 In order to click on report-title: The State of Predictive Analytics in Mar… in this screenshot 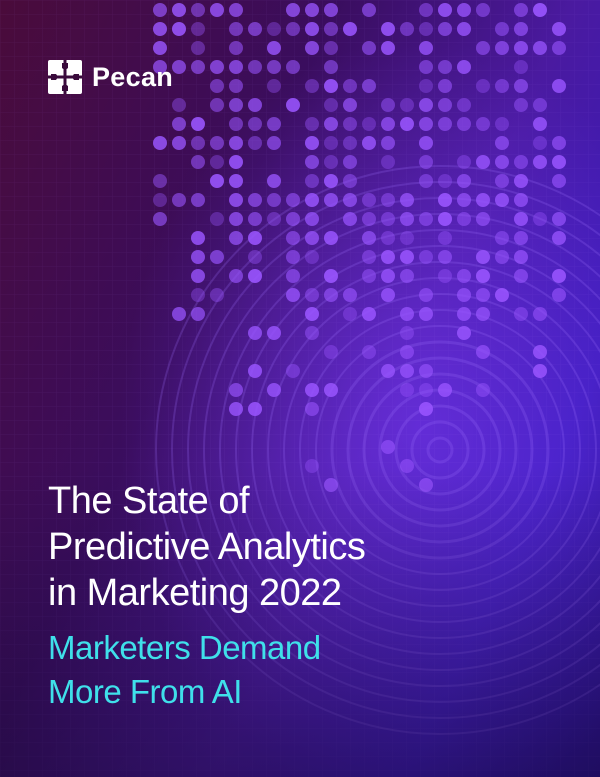, I will do `click(207, 547)`.